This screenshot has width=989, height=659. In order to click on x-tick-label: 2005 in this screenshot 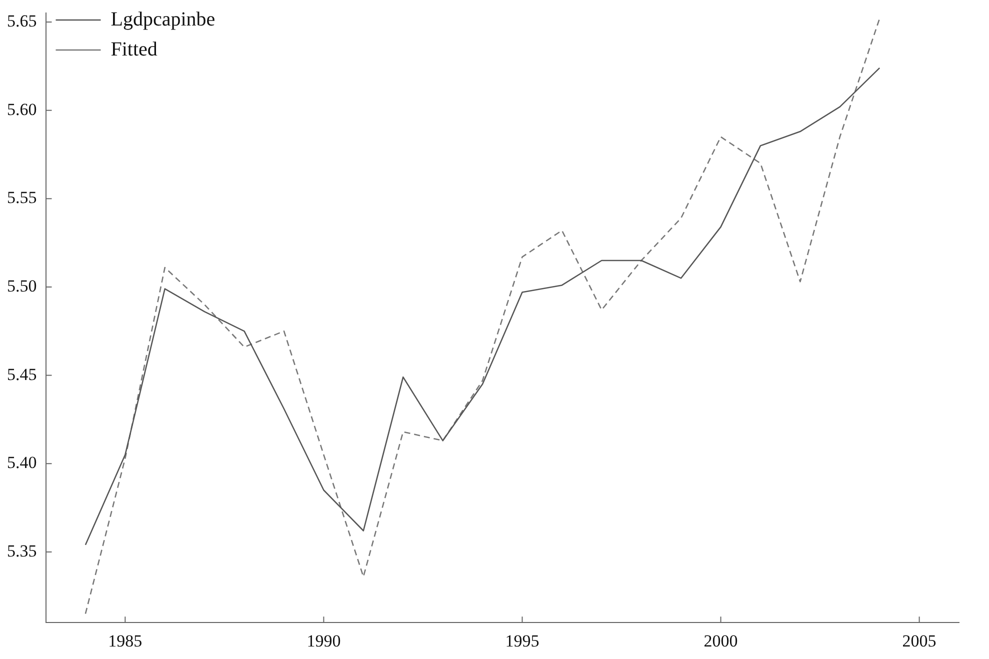, I will do `click(919, 640)`.